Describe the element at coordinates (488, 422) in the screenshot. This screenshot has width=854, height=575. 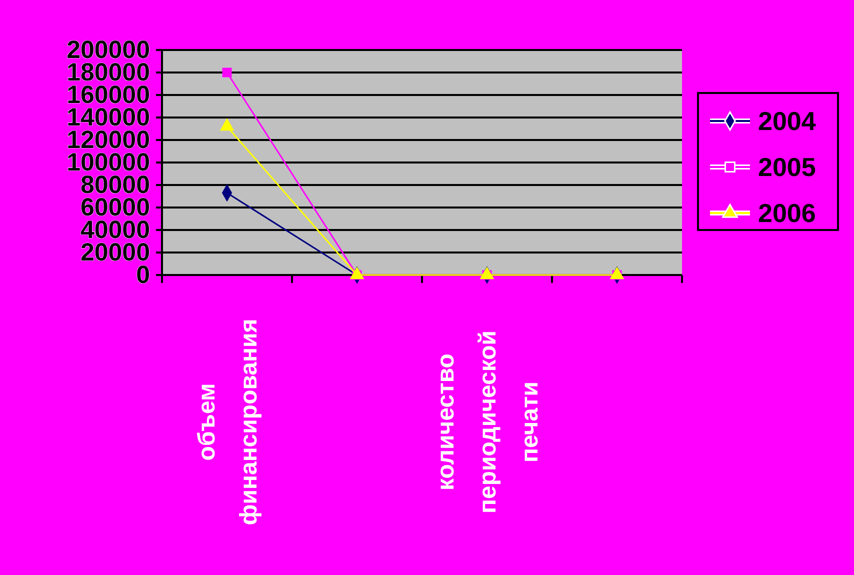
I see `x-tick-label: количество периодической печати` at that location.